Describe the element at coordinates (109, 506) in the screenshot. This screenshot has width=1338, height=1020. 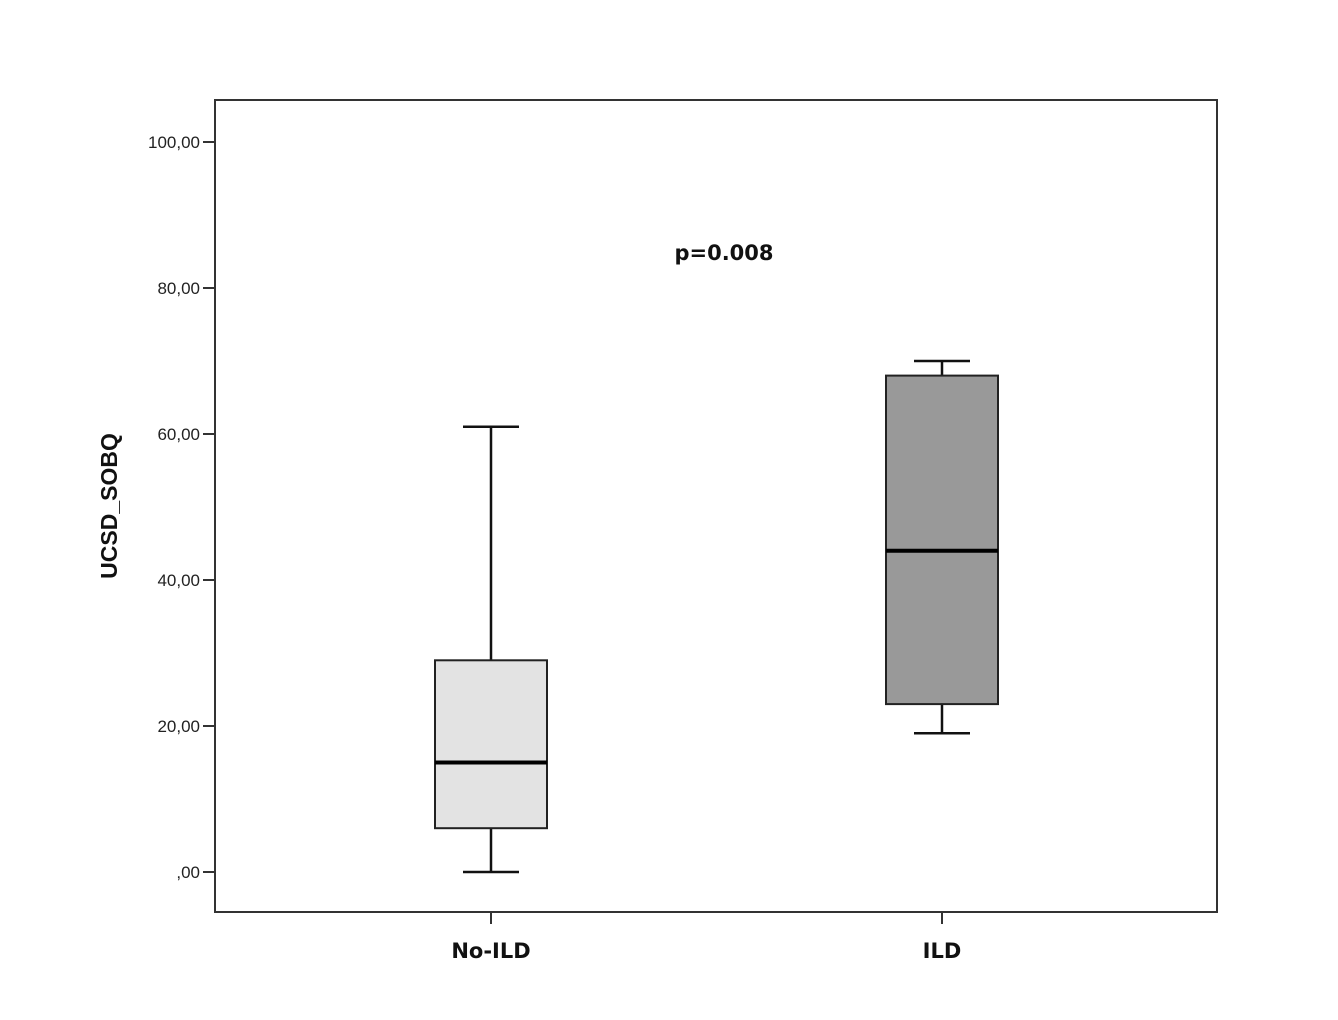
I see `y-axis-label: UCSD_SOBQ` at that location.